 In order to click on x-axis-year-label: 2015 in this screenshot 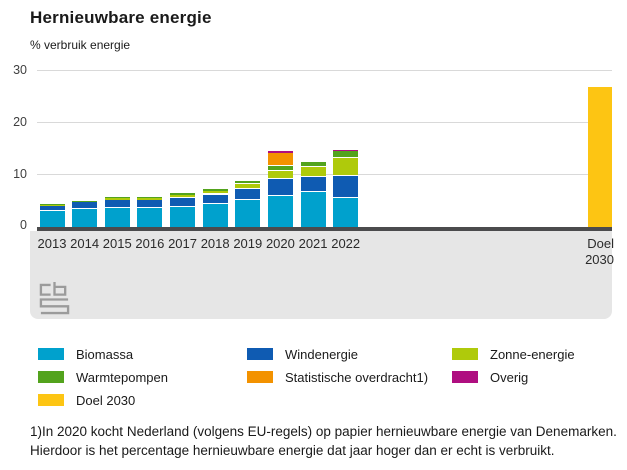, I will do `click(117, 243)`.